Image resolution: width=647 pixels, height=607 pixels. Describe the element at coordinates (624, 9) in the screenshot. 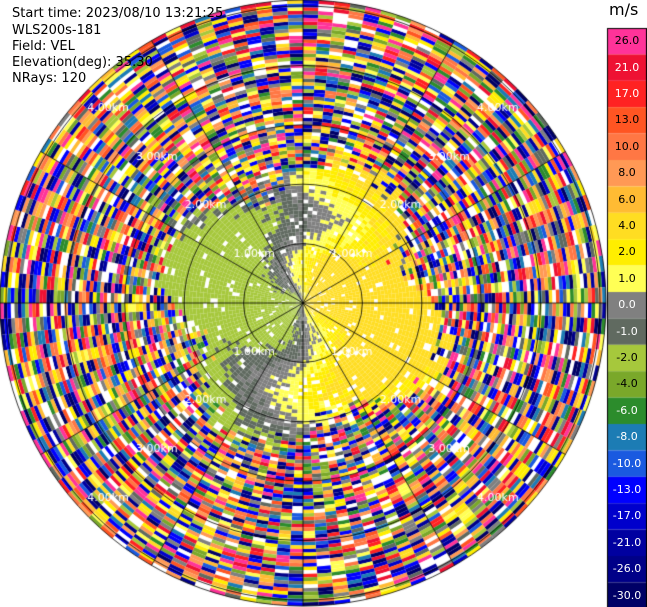

I see `colorbar-unit: m/s` at that location.